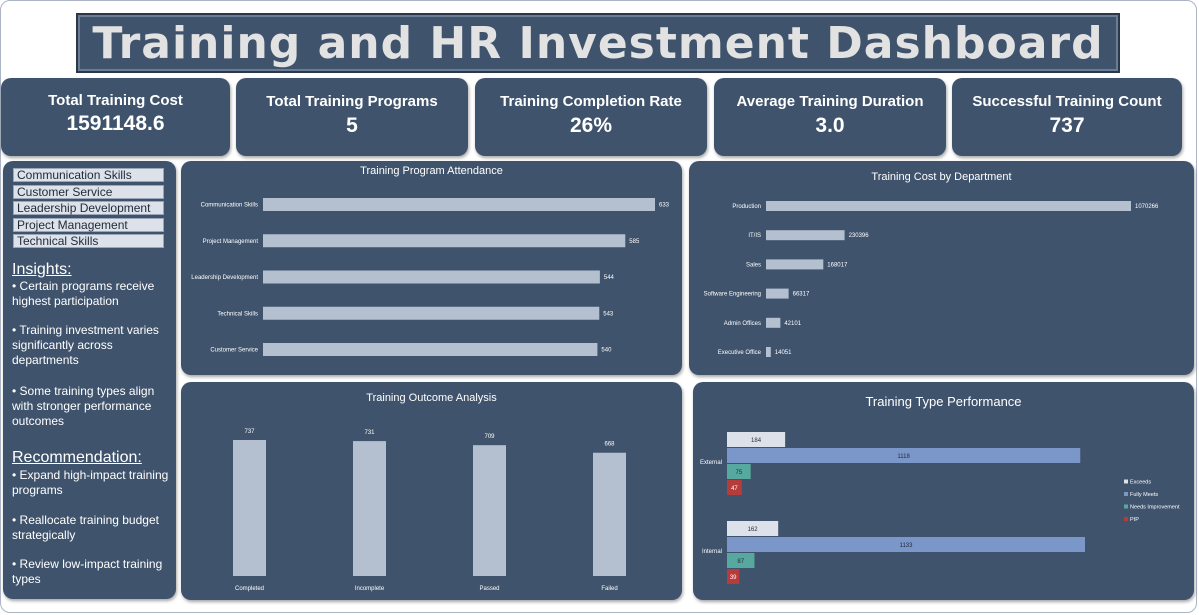 Image resolution: width=1199 pixels, height=615 pixels. Describe the element at coordinates (830, 101) in the screenshot. I see `kpi-label: Average Training Duration` at that location.